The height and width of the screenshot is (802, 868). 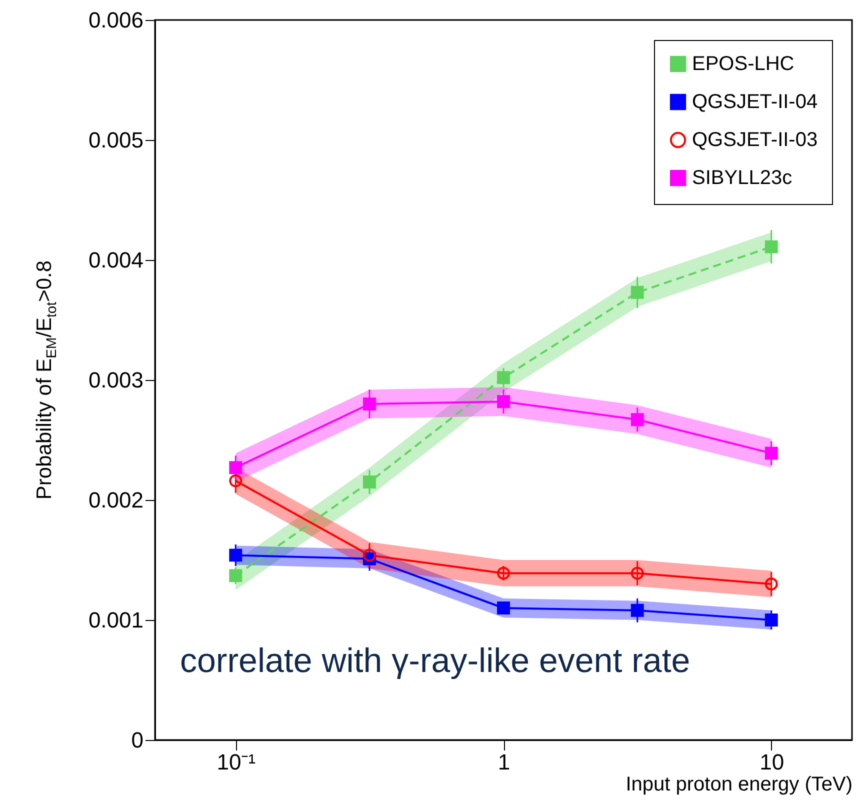 What do you see at coordinates (742, 178) in the screenshot?
I see `legend-label: SIBYLL23c` at bounding box center [742, 178].